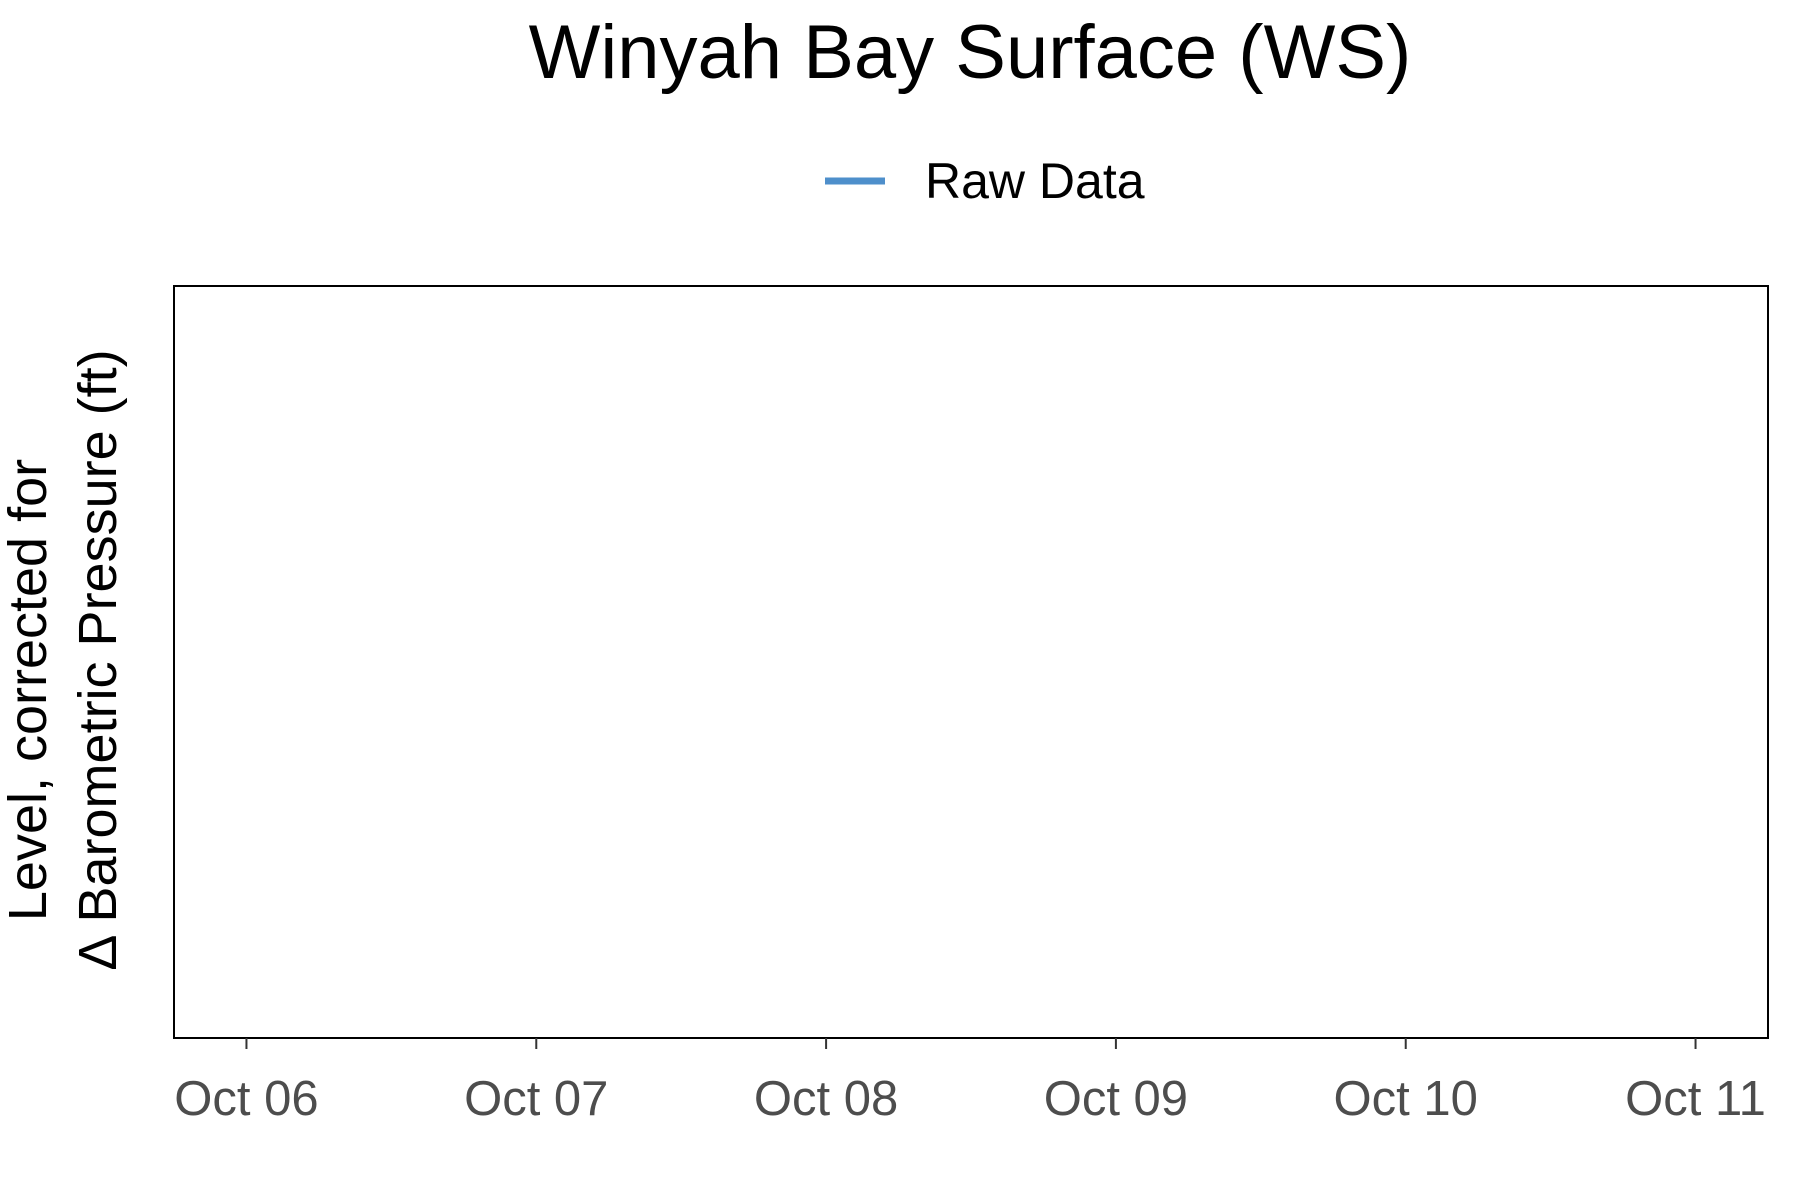 This screenshot has width=1800, height=1200. Describe the element at coordinates (1035, 181) in the screenshot. I see `legend-label-raw-data: Raw Data` at that location.